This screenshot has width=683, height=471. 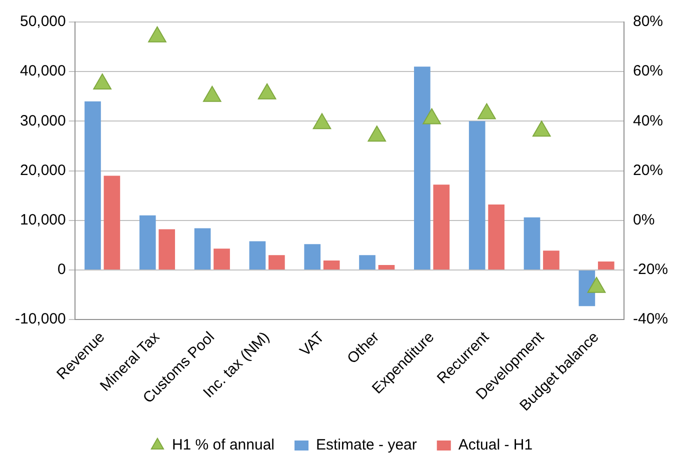 I want to click on y-tick-label: 10,000, so click(x=43, y=220).